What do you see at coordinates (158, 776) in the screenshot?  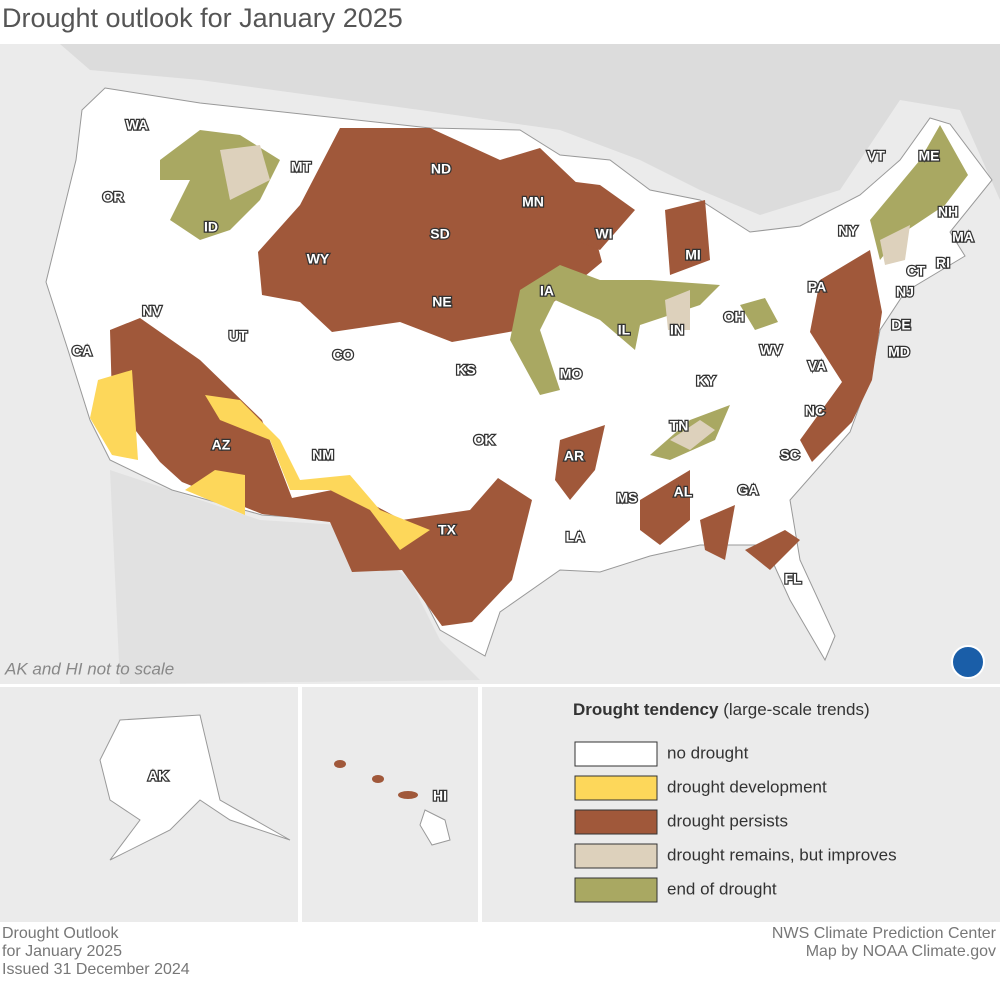 I see `state-label: AK` at bounding box center [158, 776].